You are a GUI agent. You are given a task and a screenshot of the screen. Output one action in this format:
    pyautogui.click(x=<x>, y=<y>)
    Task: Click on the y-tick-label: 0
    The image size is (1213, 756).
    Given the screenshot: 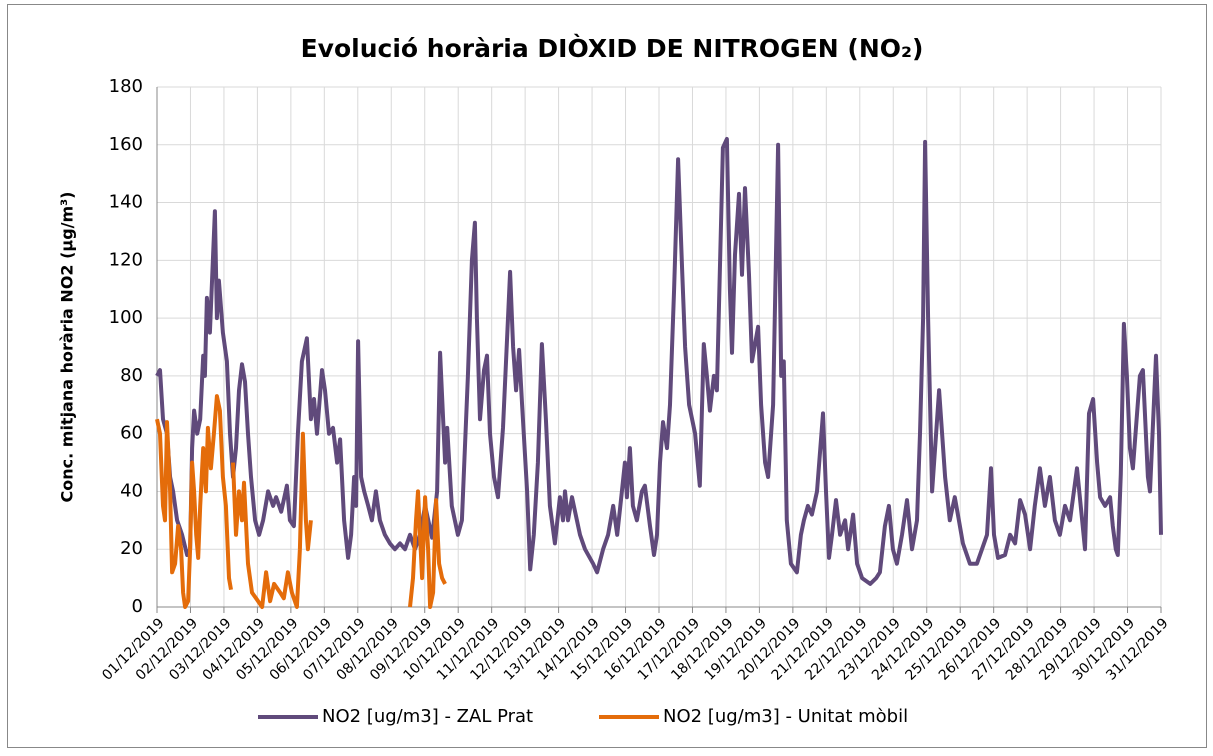 What is the action you would take?
    pyautogui.click(x=137, y=606)
    